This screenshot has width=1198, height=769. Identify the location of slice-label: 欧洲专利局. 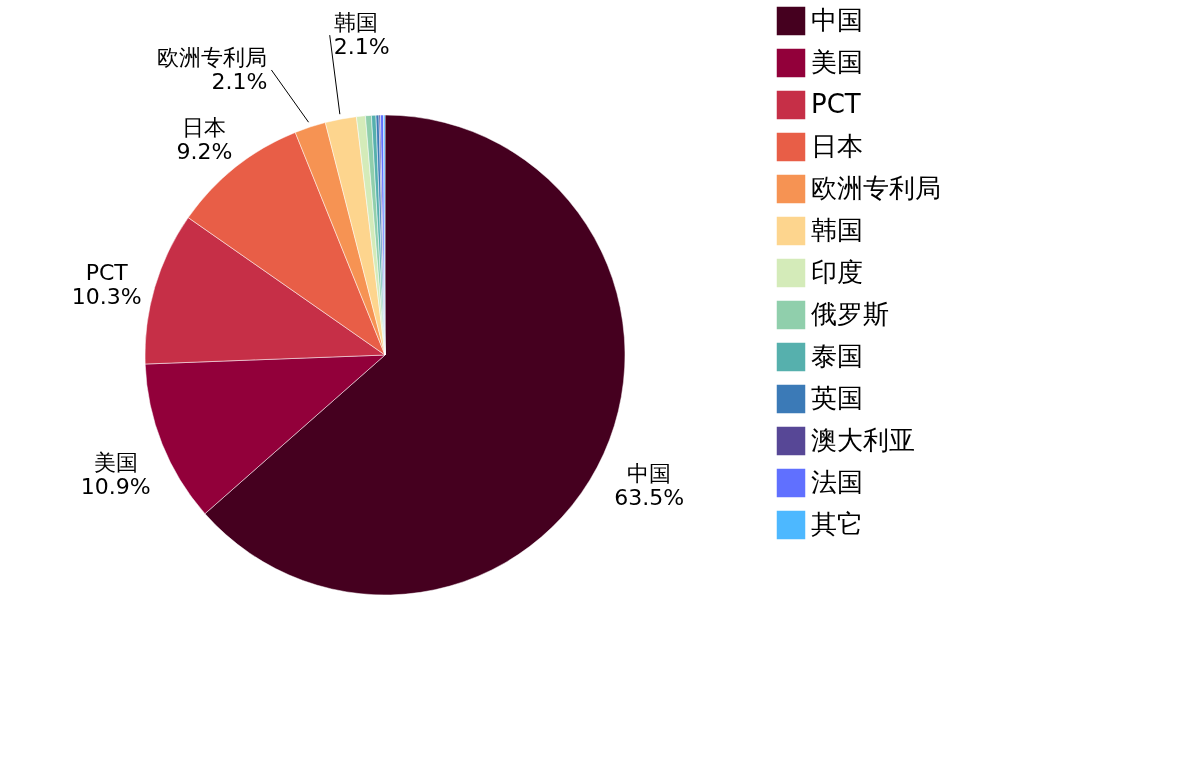
(212, 57).